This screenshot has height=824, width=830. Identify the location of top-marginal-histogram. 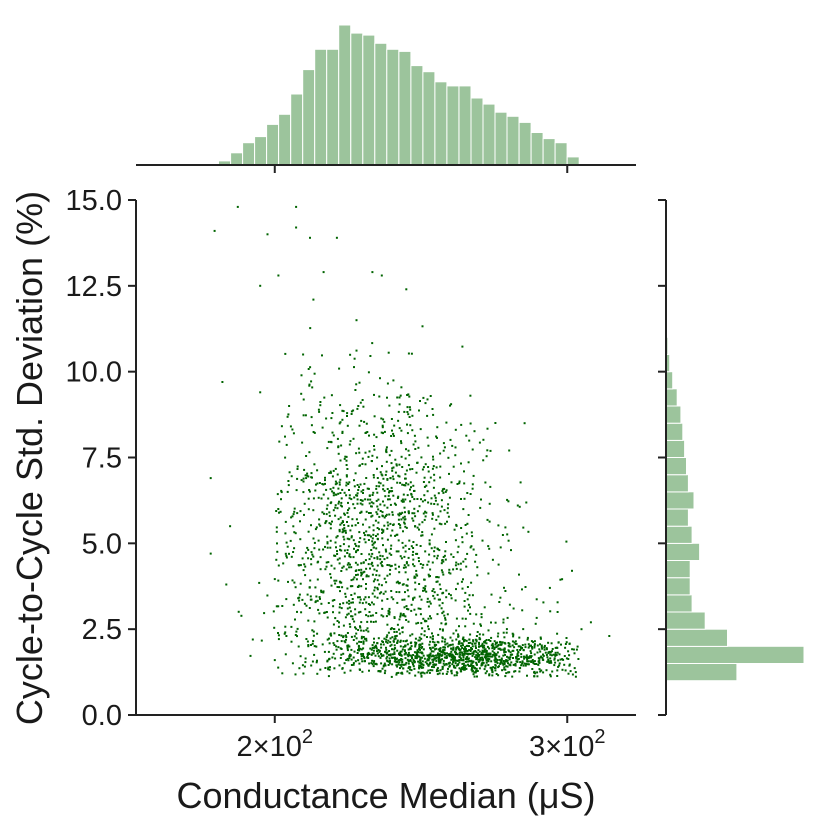
(399, 95).